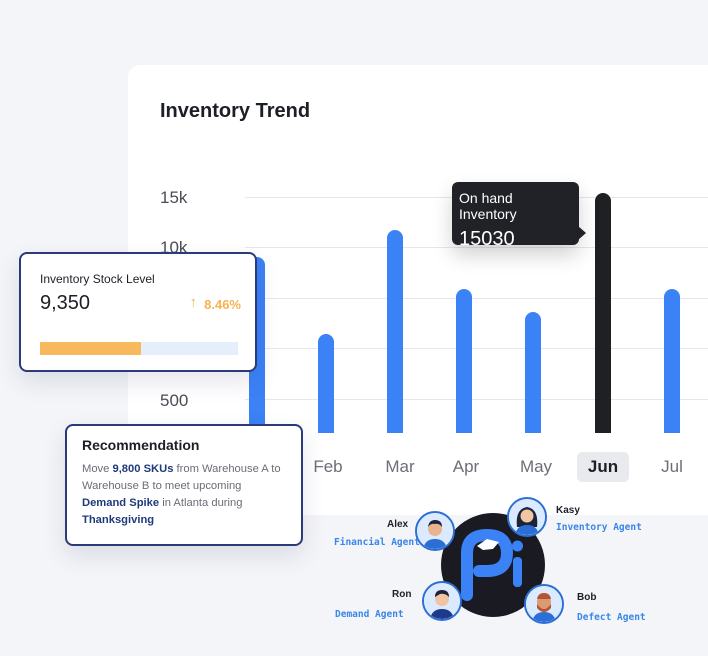  What do you see at coordinates (533, 372) in the screenshot?
I see `bar-may` at bounding box center [533, 372].